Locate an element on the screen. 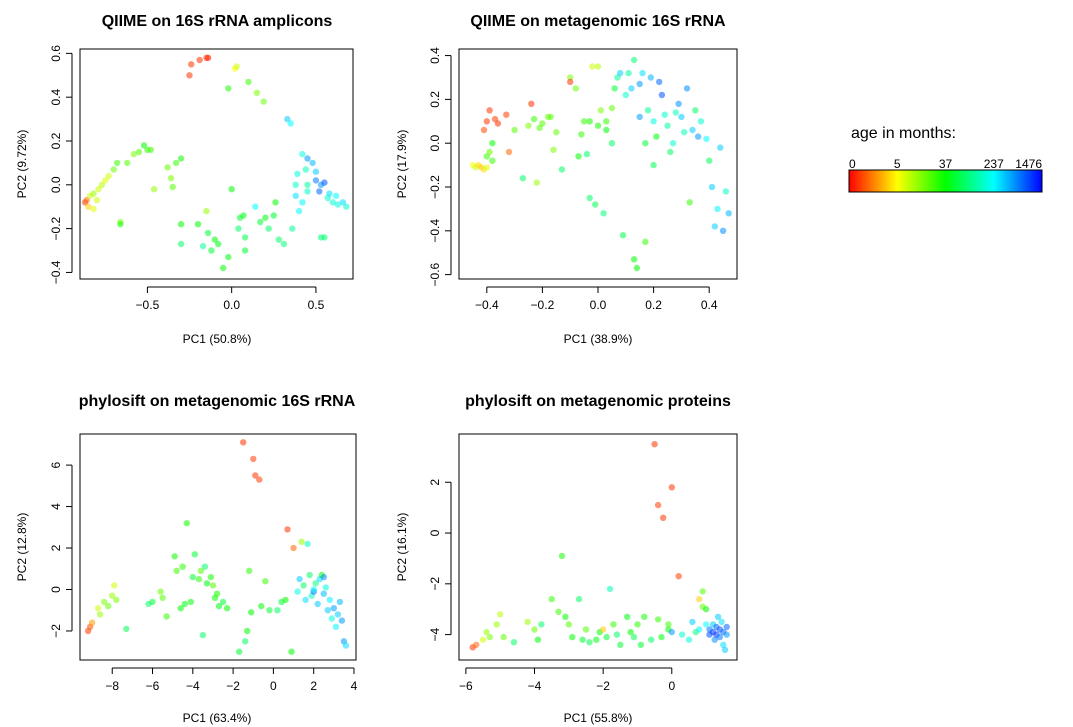 The height and width of the screenshot is (727, 1073). legend-tick-label: 0 is located at coordinates (852, 164).